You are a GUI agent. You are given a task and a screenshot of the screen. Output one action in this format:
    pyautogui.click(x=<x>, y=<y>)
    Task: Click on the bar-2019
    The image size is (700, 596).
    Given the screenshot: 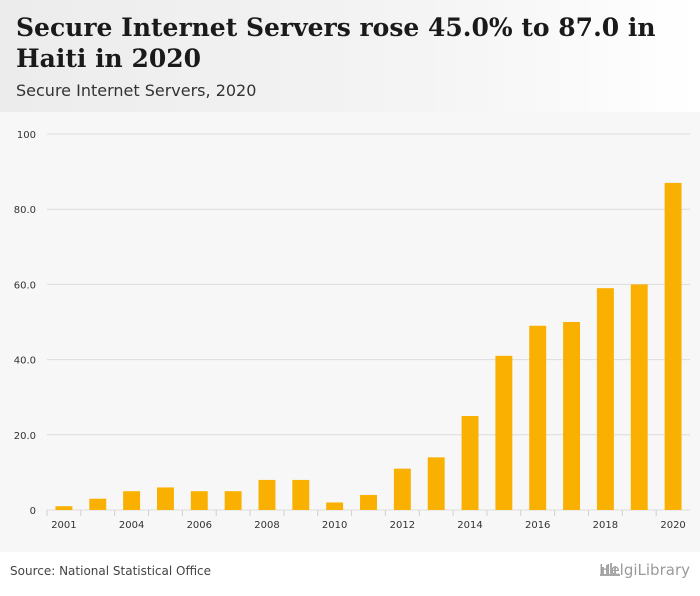 What is the action you would take?
    pyautogui.click(x=639, y=397)
    